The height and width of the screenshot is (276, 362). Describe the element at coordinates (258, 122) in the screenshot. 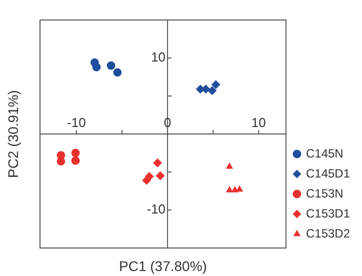

I see `x-tick-label: 10` at that location.